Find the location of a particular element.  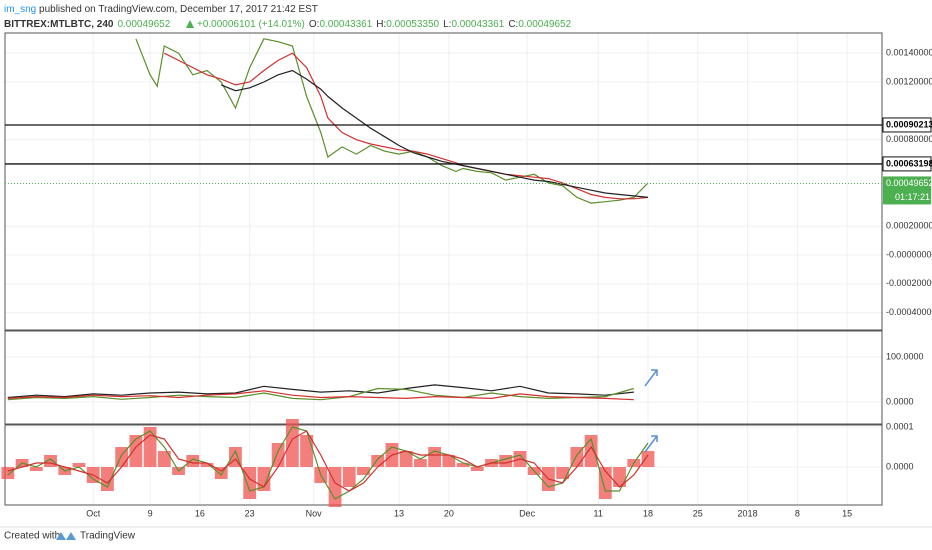

last-price-box is located at coordinates (907, 190).